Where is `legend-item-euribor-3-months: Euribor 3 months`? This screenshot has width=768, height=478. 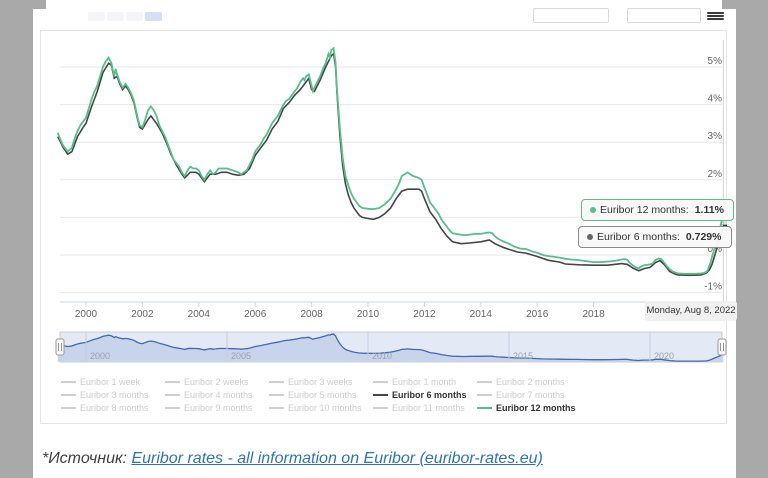 legend-item-euribor-3-months: Euribor 3 months is located at coordinates (113, 394).